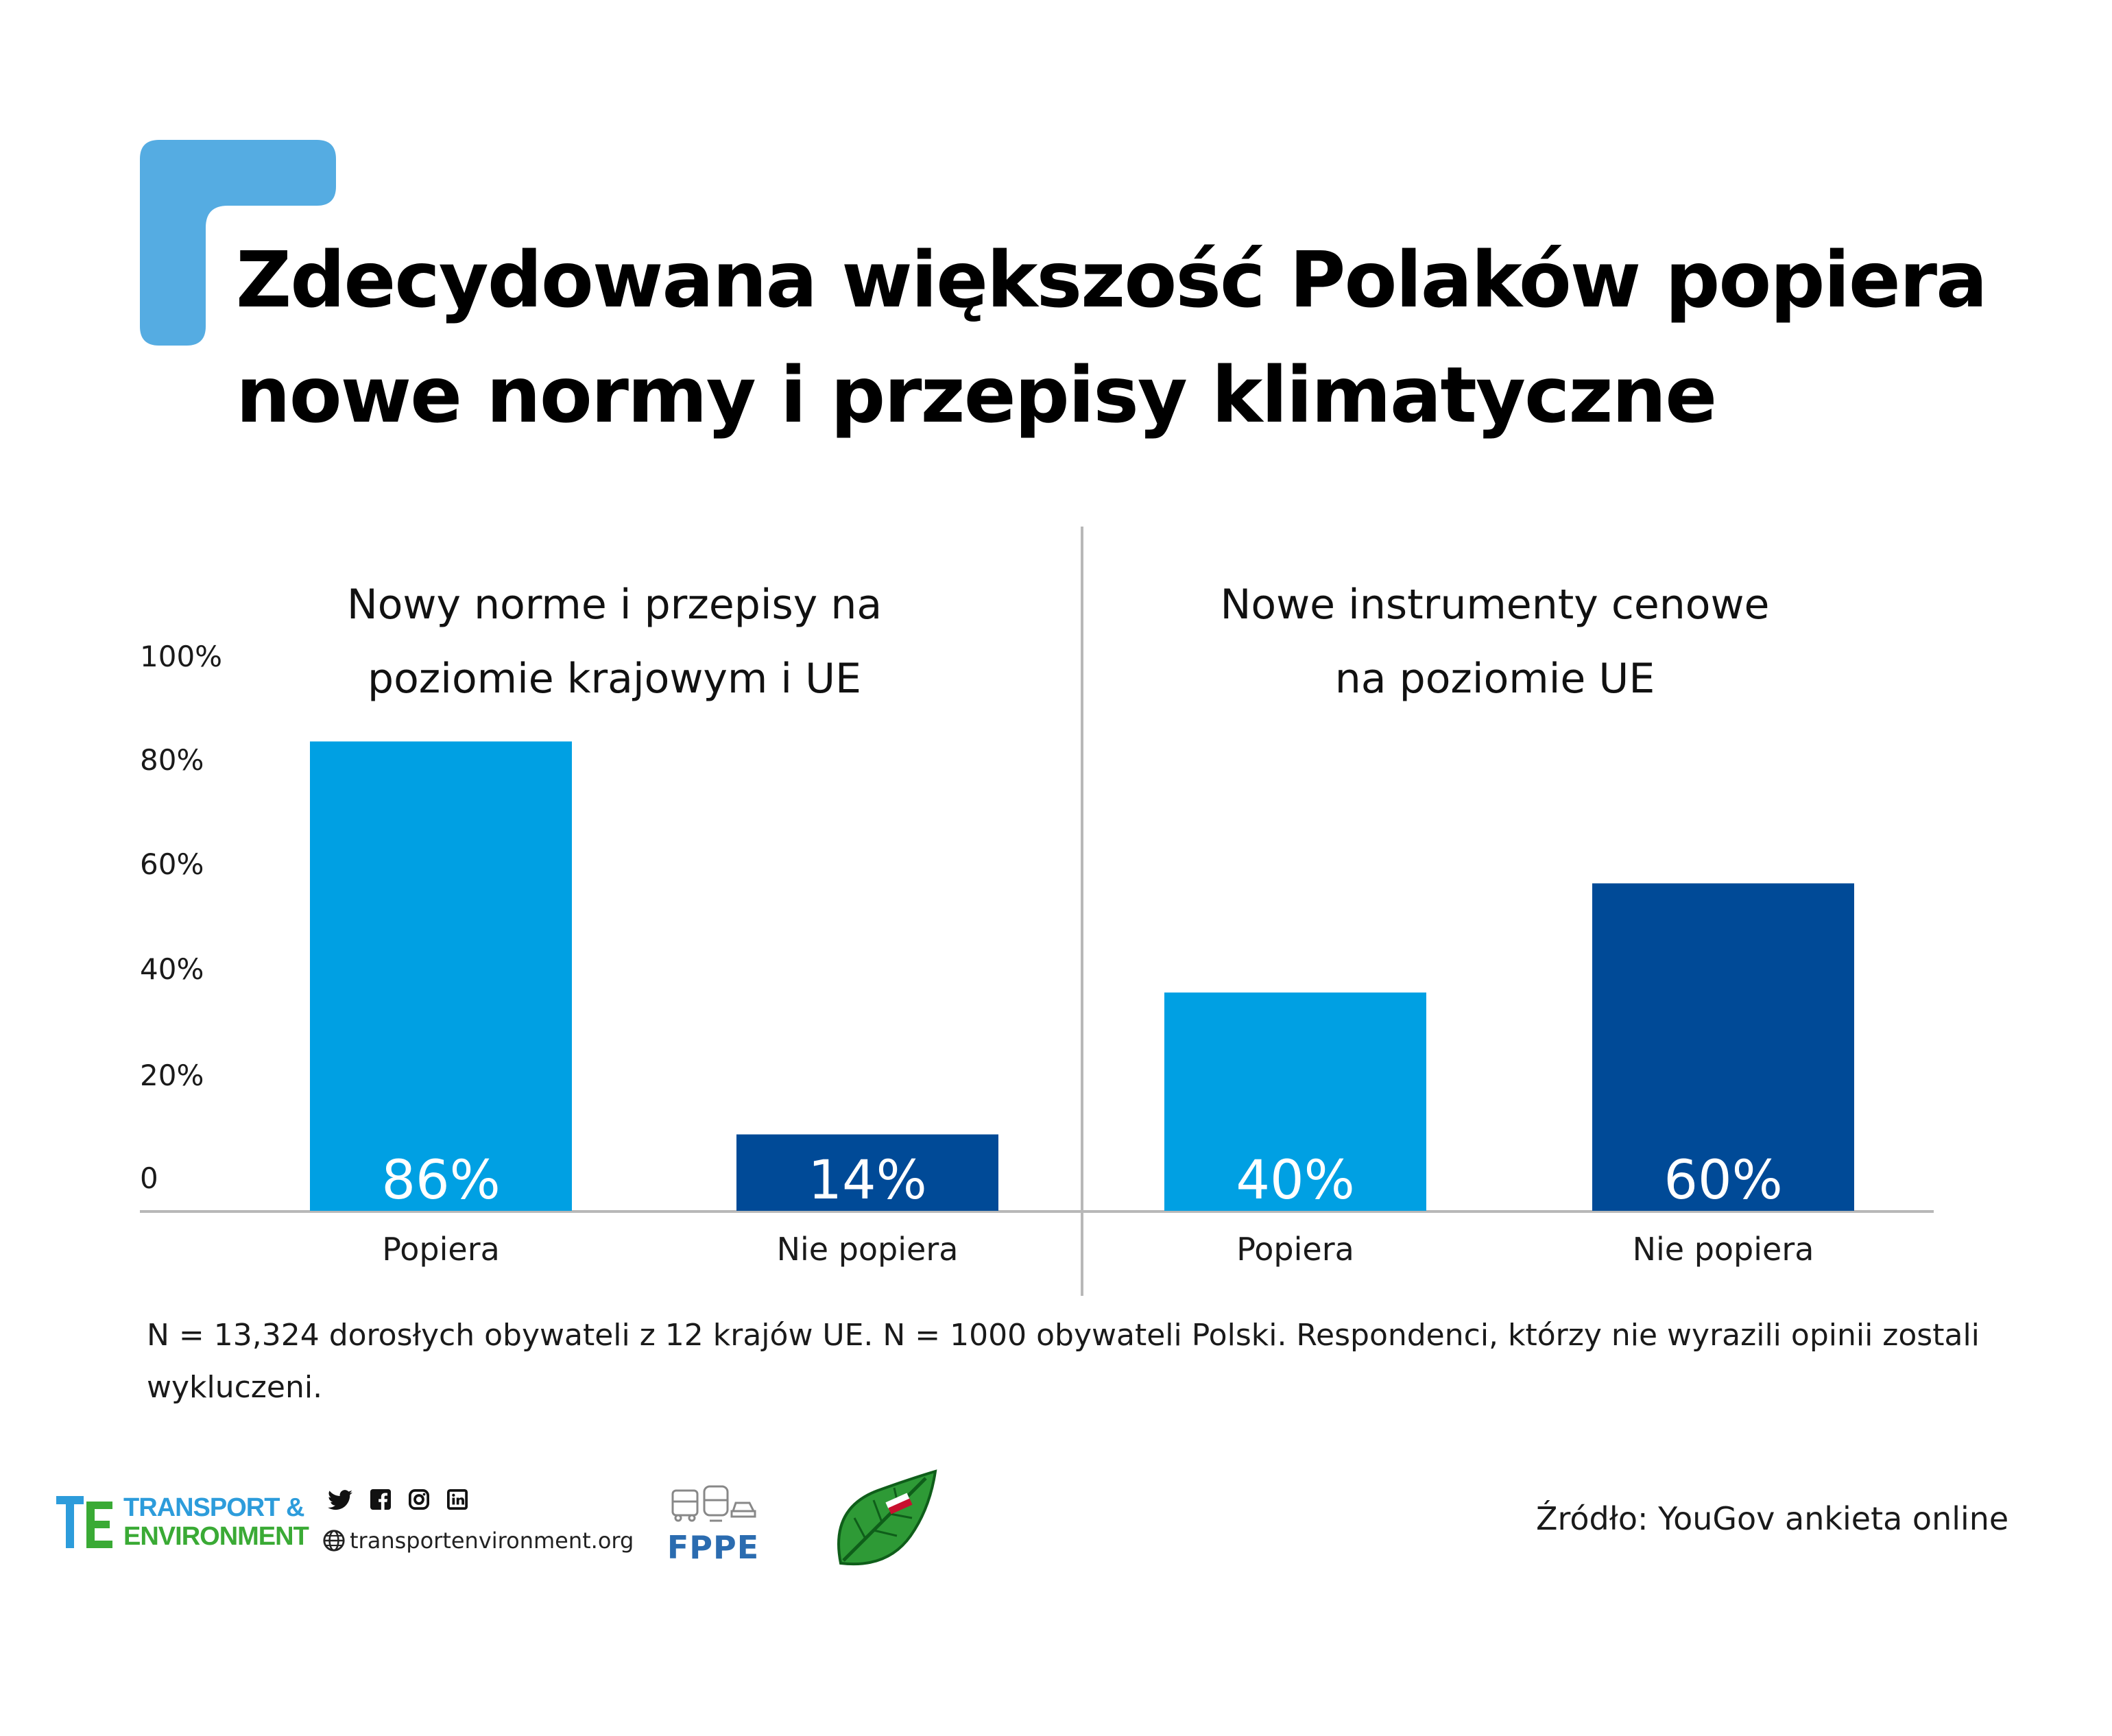 The image size is (2112, 1736). Describe the element at coordinates (867, 1181) in the screenshot. I see `bar-value-label: 14%` at that location.